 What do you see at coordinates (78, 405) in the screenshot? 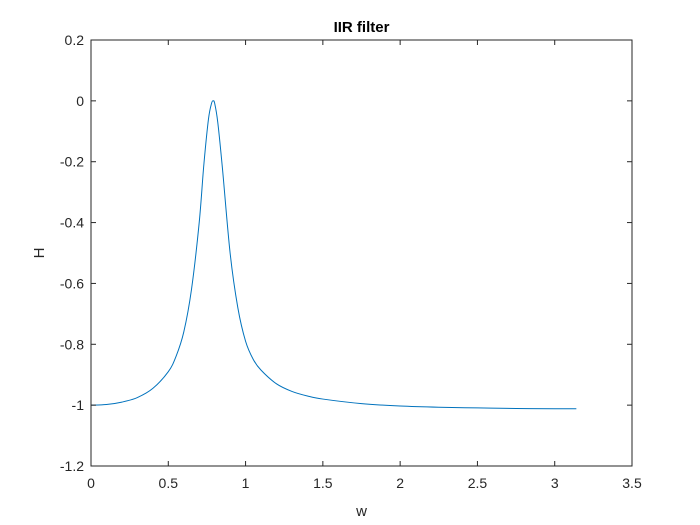
I see `y-tick-label: -1` at bounding box center [78, 405].